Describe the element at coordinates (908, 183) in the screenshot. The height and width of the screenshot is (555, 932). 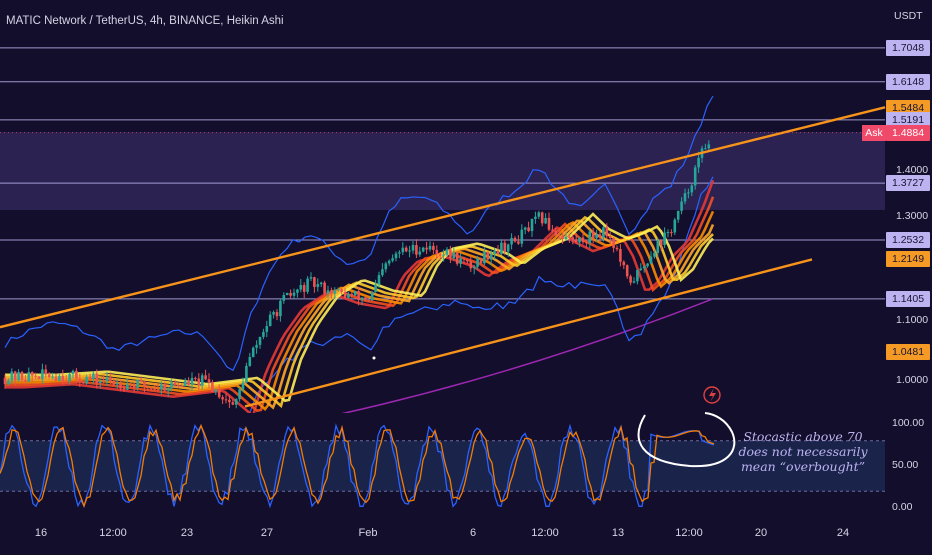
I see `price-tag: 1.3727` at that location.